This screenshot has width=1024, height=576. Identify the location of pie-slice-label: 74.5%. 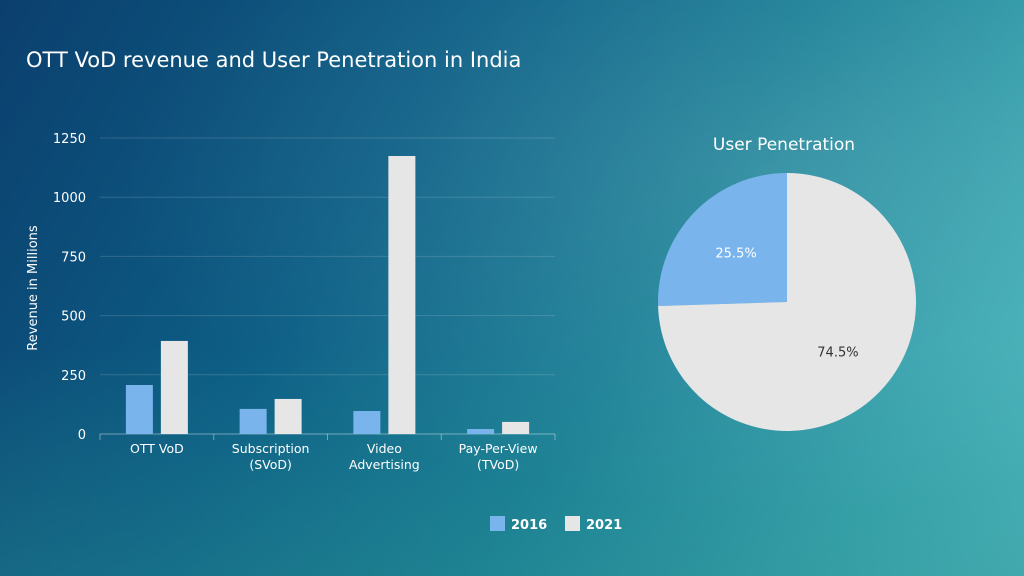
(837, 352).